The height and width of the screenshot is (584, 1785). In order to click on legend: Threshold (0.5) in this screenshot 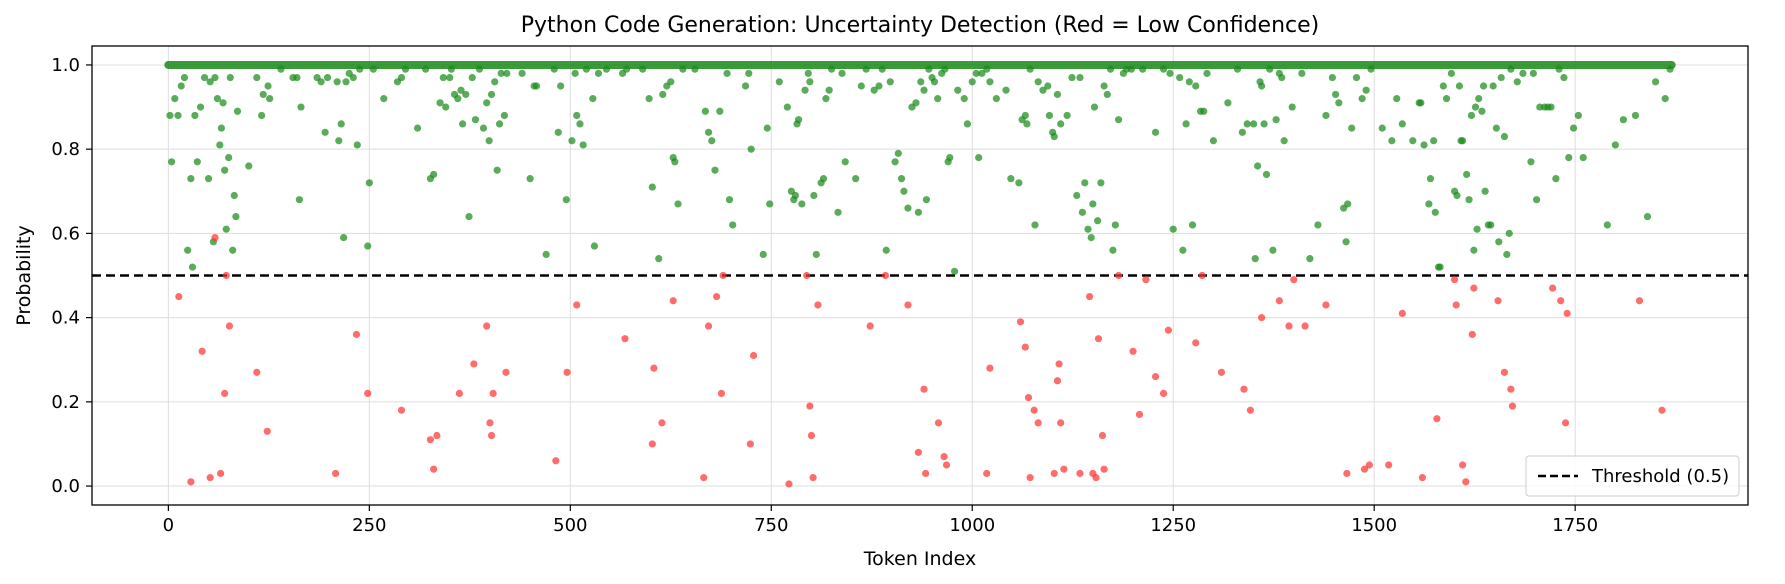, I will do `click(1632, 476)`.